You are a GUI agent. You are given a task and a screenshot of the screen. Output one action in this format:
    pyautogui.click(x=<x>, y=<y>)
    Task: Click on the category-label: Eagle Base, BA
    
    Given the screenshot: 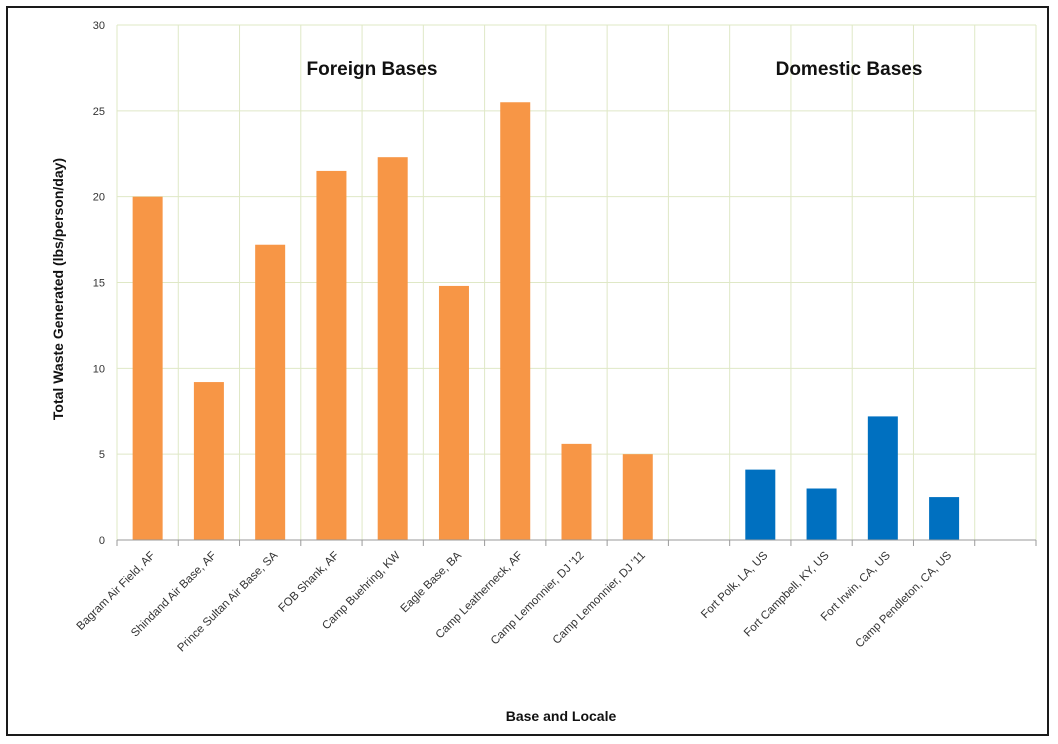 What is the action you would take?
    pyautogui.click(x=432, y=582)
    